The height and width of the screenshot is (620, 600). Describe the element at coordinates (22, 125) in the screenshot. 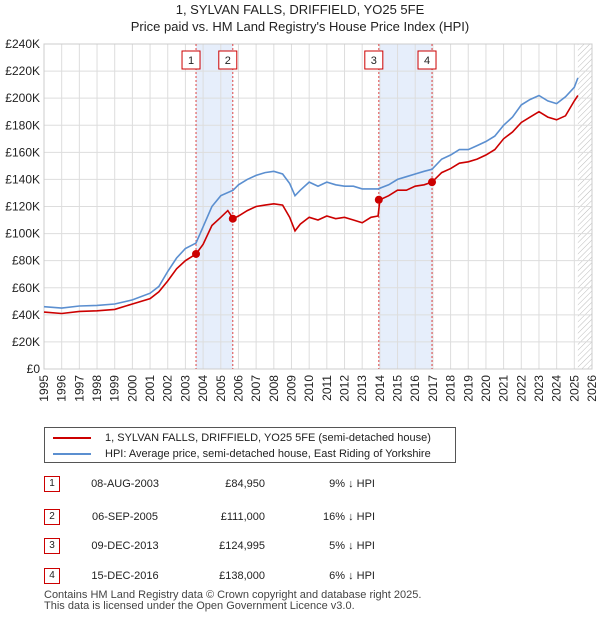

I see `y-tick-label: £180K` at that location.